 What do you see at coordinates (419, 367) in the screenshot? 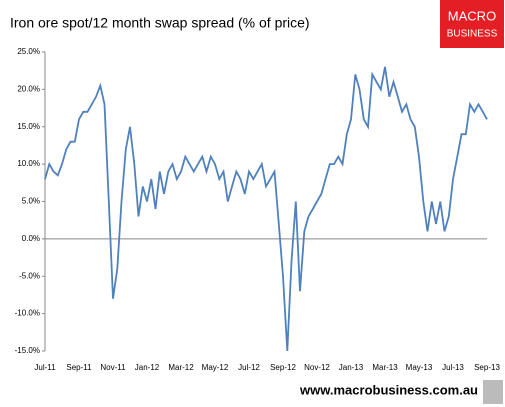
I see `x-tick-label: May-13` at bounding box center [419, 367].